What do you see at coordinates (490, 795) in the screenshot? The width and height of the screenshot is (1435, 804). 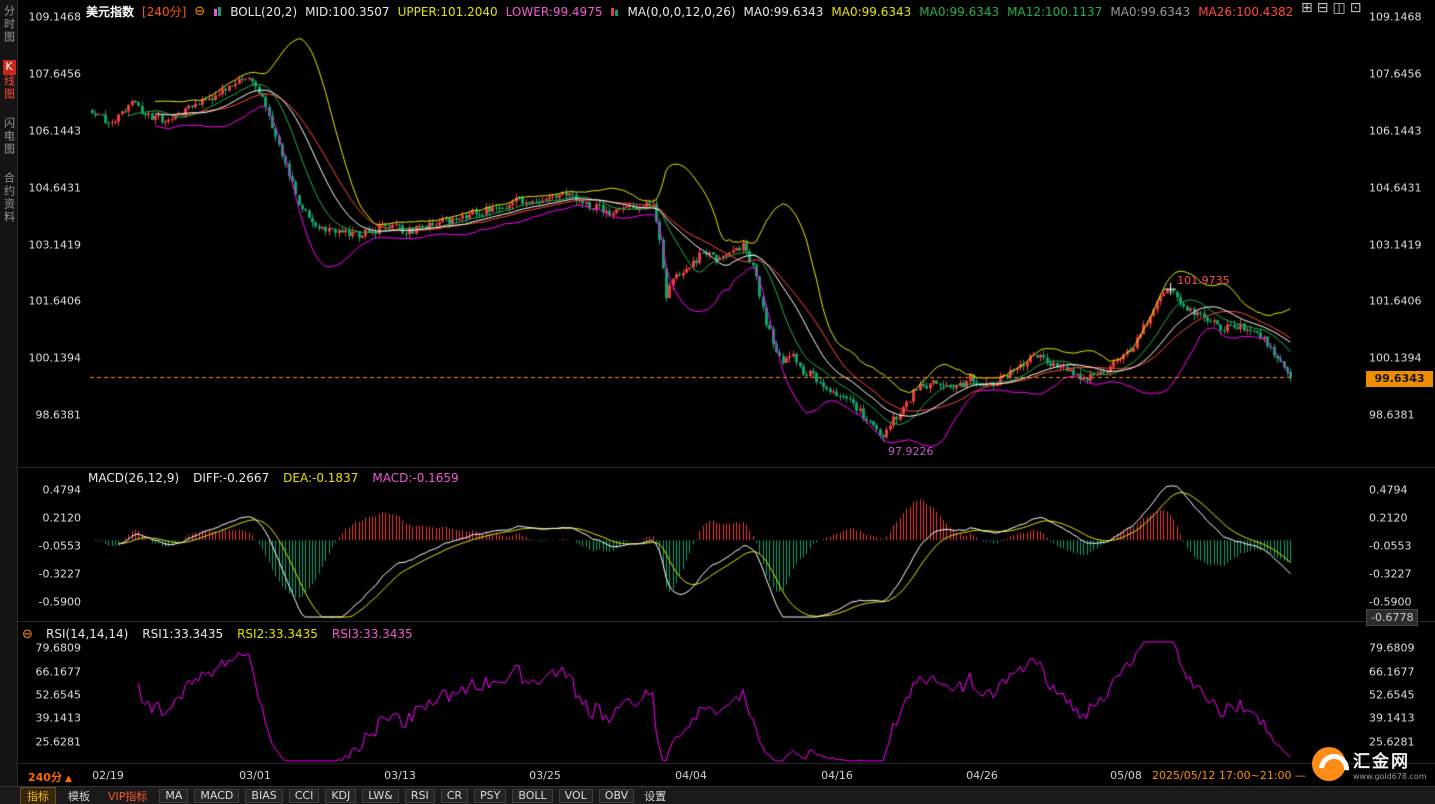 I see `indicator-button-psy: PSY` at bounding box center [490, 795].